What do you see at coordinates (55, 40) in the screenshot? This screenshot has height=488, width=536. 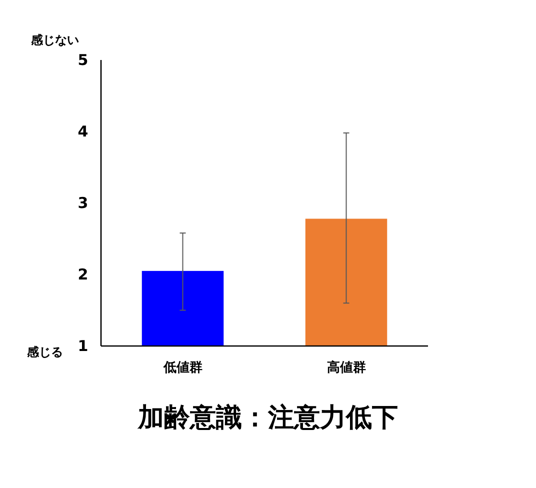 I see `annotation: 感じない` at bounding box center [55, 40].